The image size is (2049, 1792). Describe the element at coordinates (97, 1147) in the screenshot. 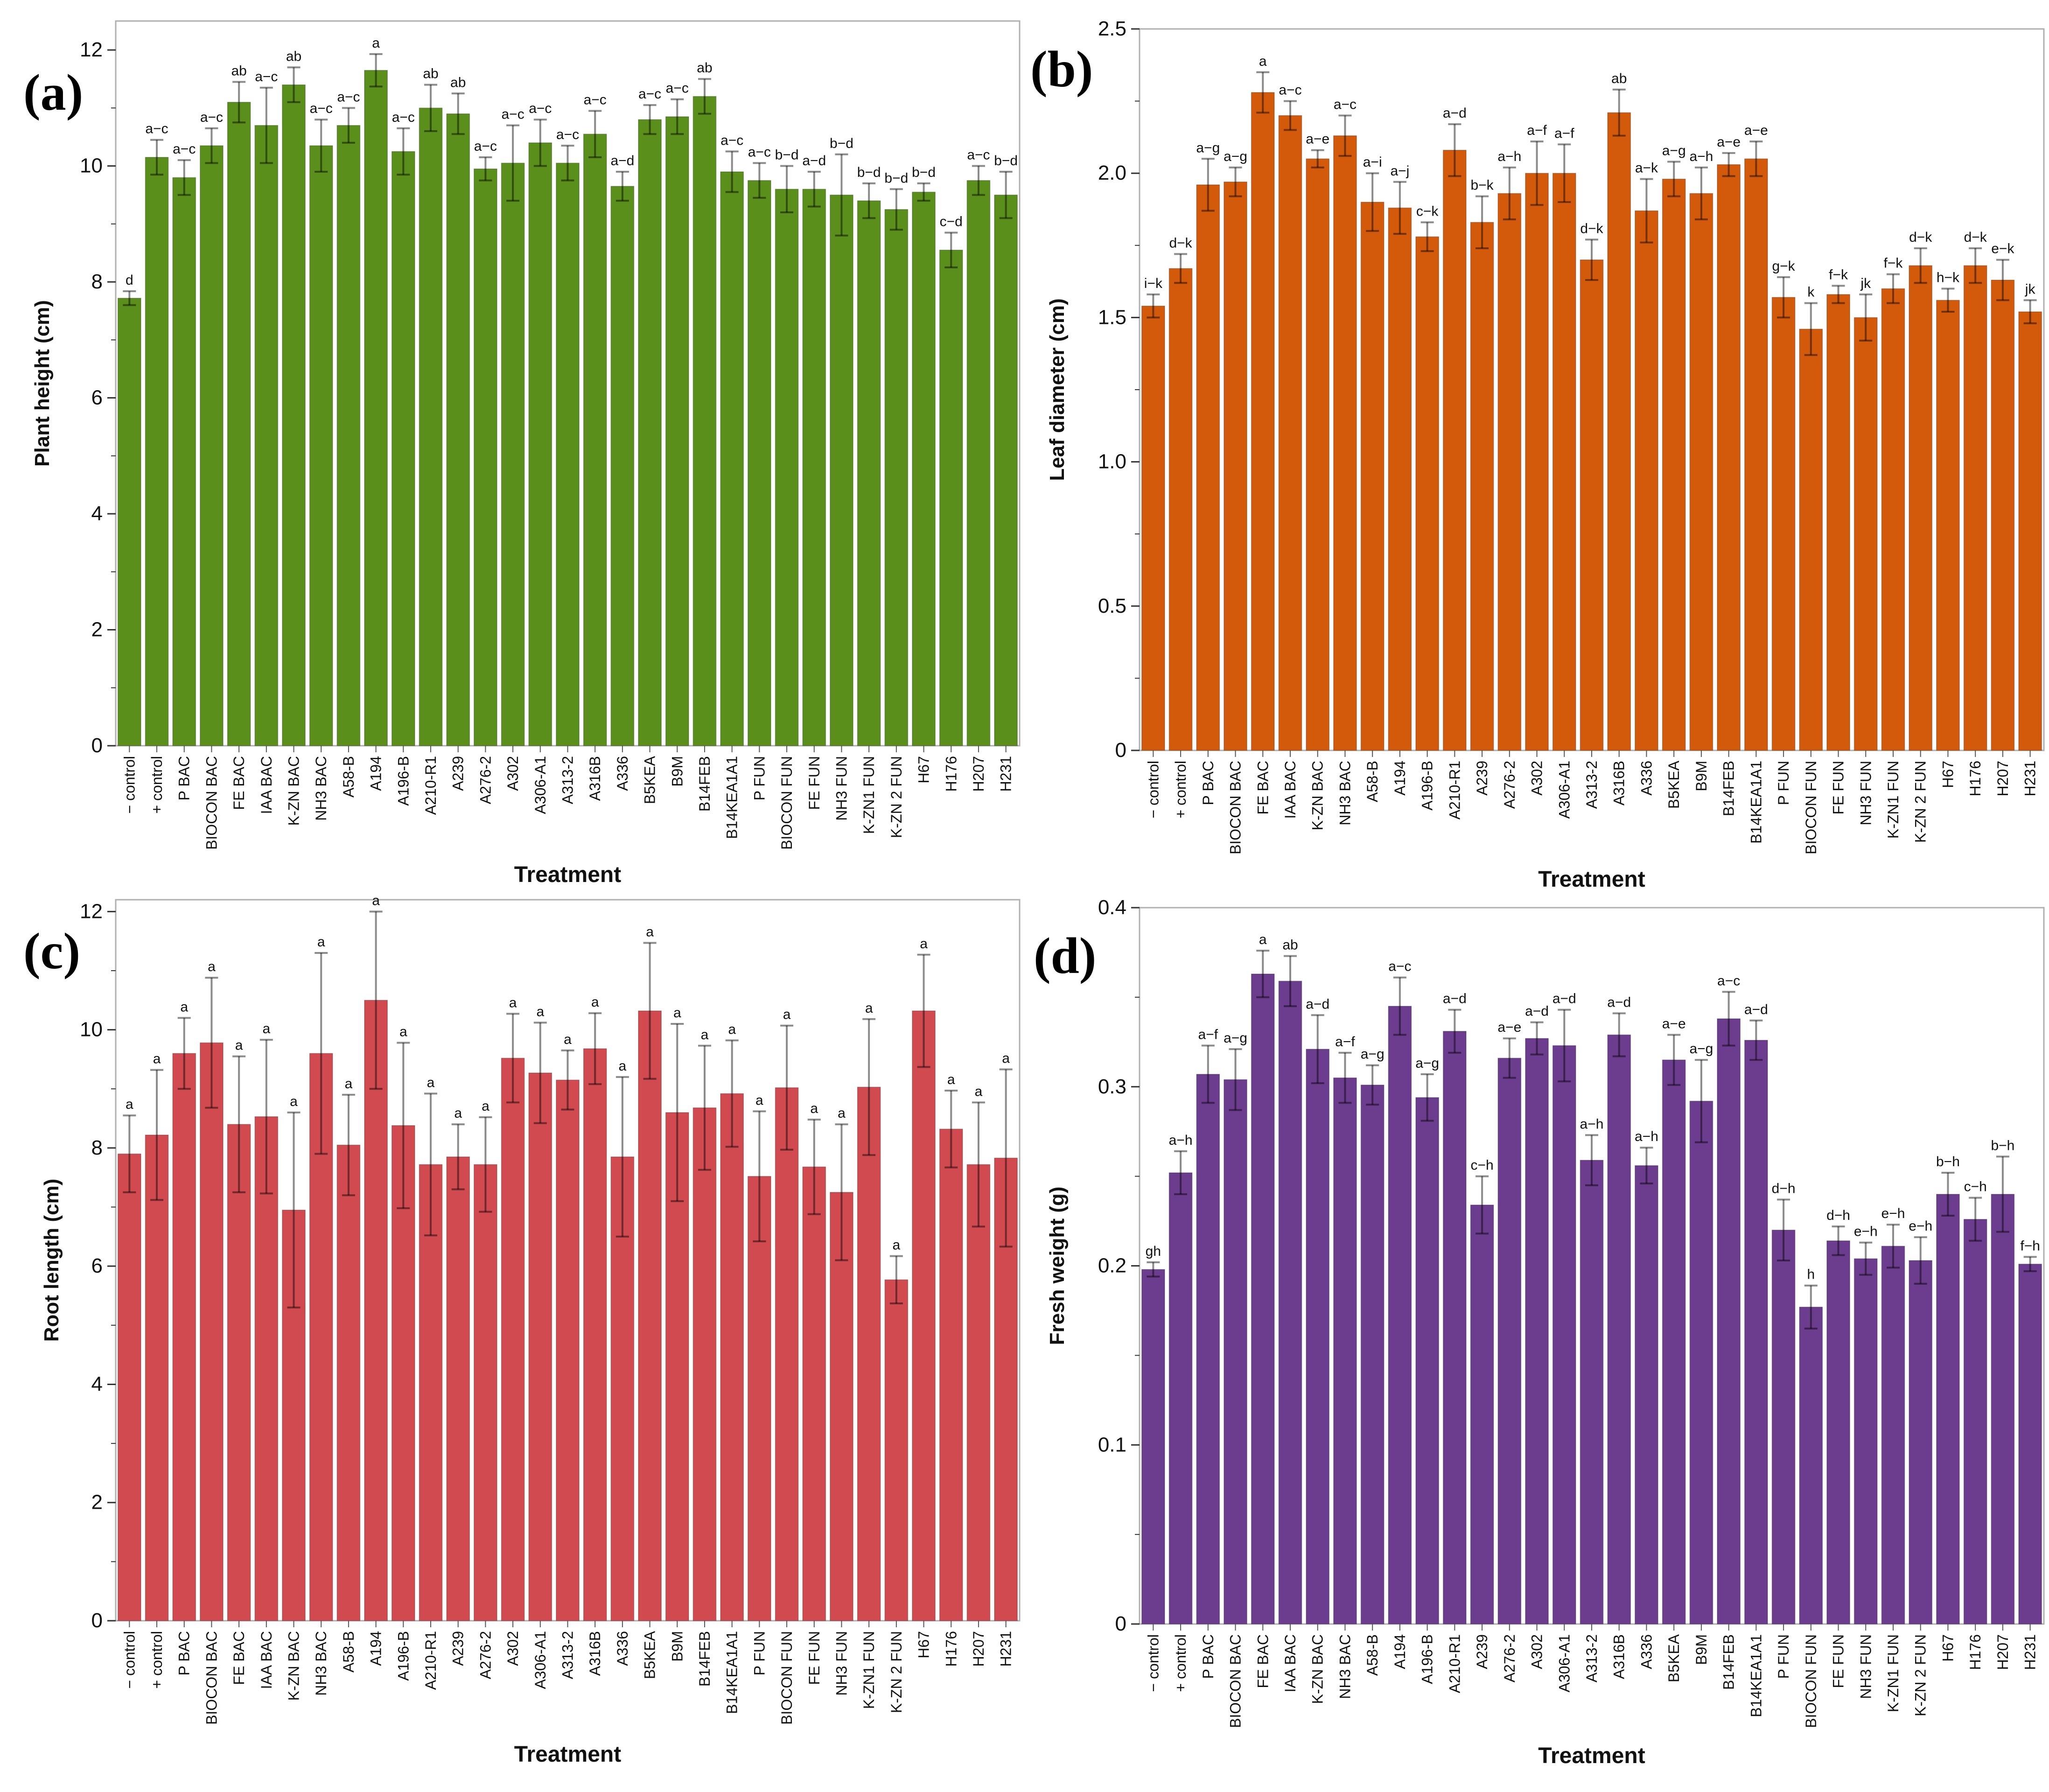

I see `y-tick-label: 8` at that location.